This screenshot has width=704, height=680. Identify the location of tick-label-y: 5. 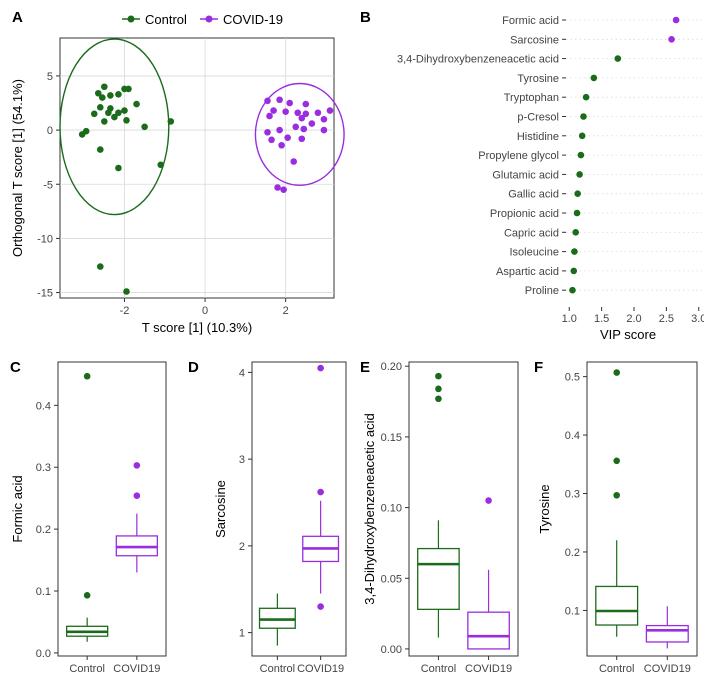
(50, 77).